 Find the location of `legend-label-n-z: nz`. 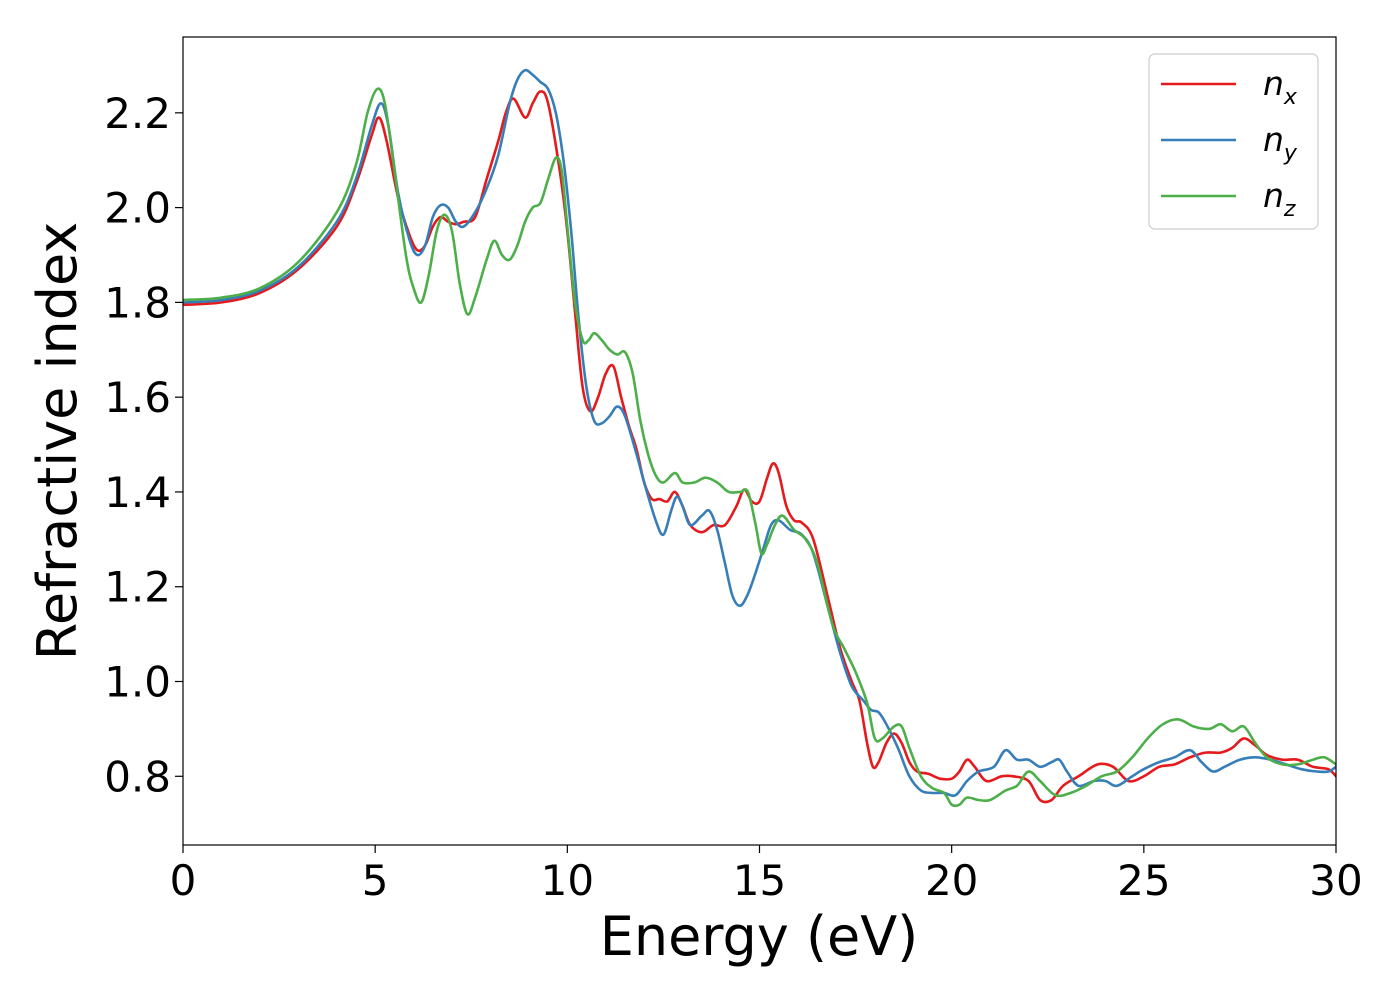

legend-label-n-z: nz is located at coordinates (1279, 199).